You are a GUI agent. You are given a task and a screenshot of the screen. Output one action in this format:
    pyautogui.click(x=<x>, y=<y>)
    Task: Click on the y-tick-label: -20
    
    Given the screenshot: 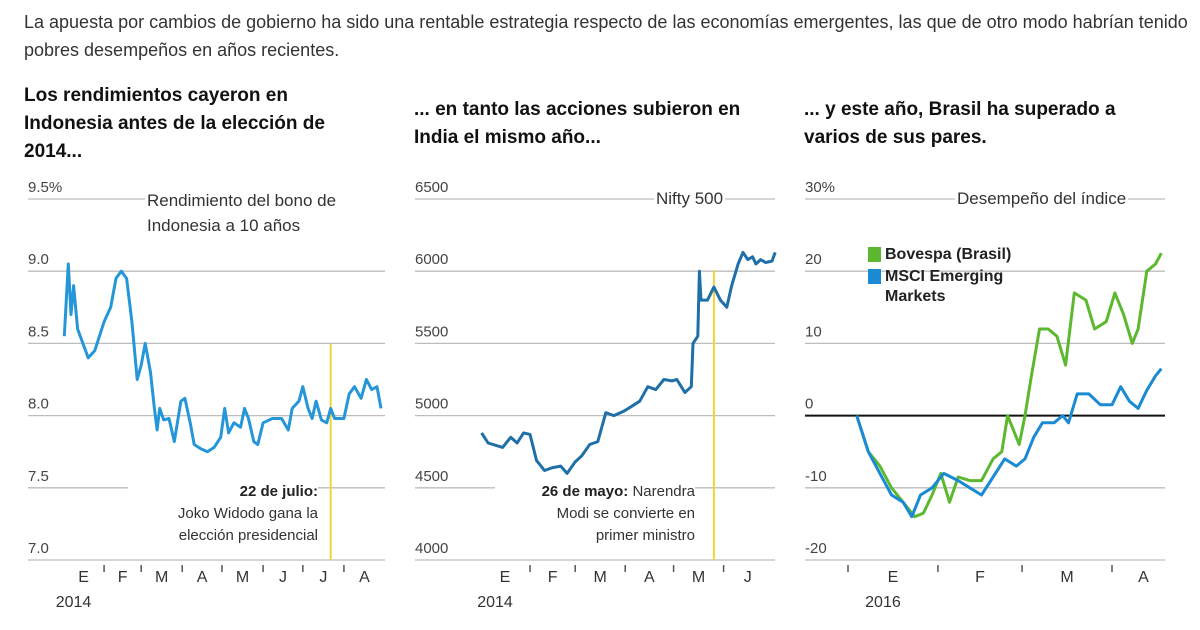 What is the action you would take?
    pyautogui.click(x=816, y=548)
    